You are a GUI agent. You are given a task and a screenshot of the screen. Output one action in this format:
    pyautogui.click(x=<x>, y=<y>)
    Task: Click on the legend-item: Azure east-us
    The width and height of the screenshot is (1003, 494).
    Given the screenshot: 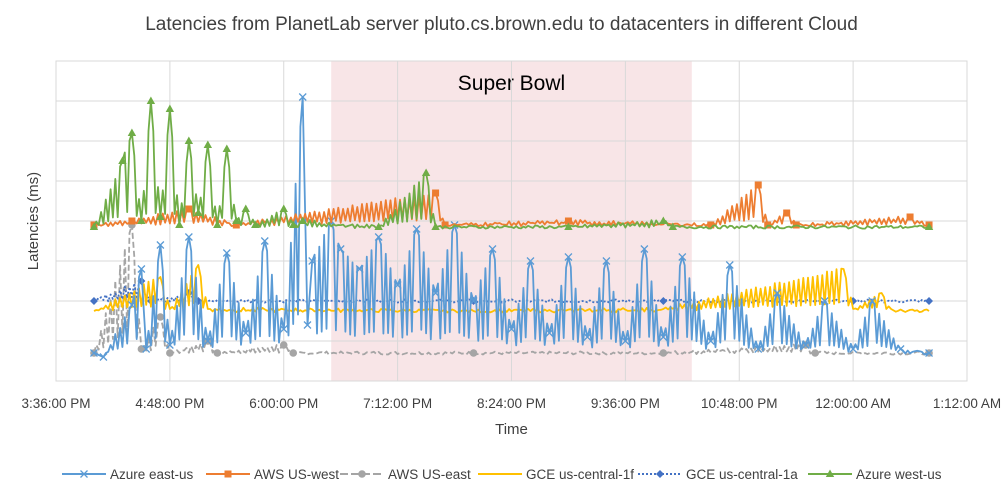 What is the action you would take?
    pyautogui.click(x=128, y=474)
    